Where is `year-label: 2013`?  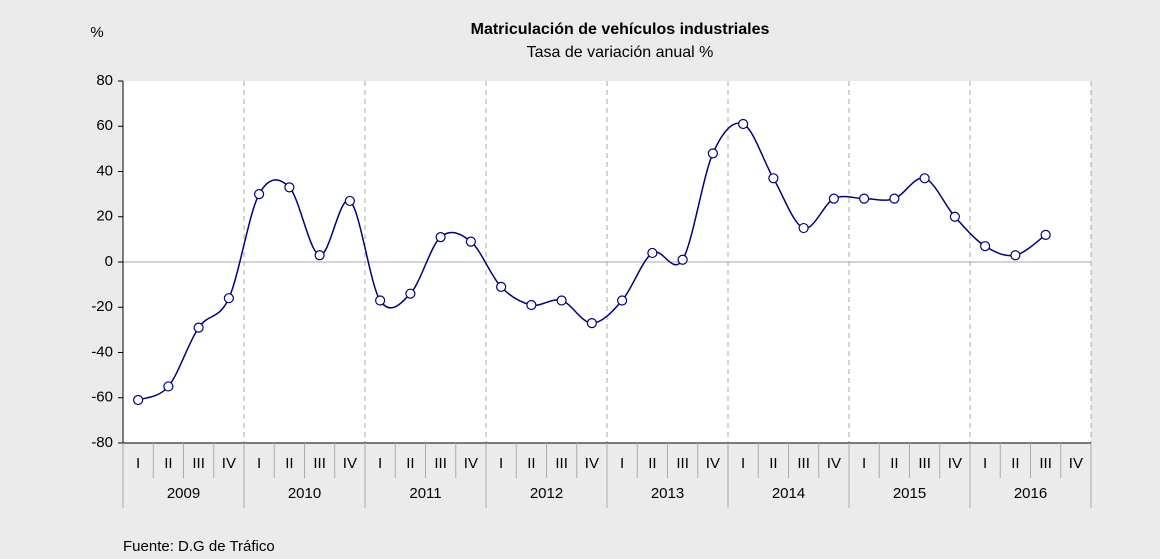
year-label: 2013 is located at coordinates (667, 493).